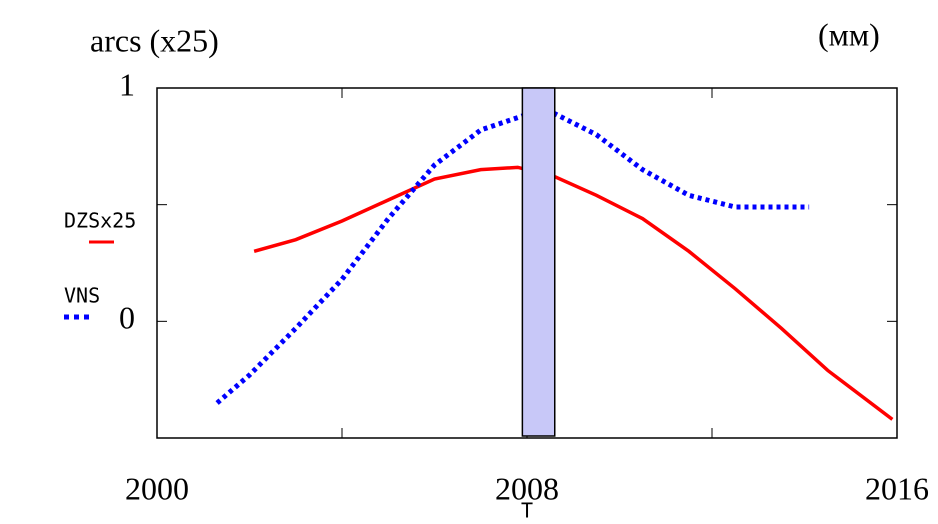 This screenshot has height=524, width=938. What do you see at coordinates (100, 221) in the screenshot?
I see `legend-label: DZSx25` at bounding box center [100, 221].